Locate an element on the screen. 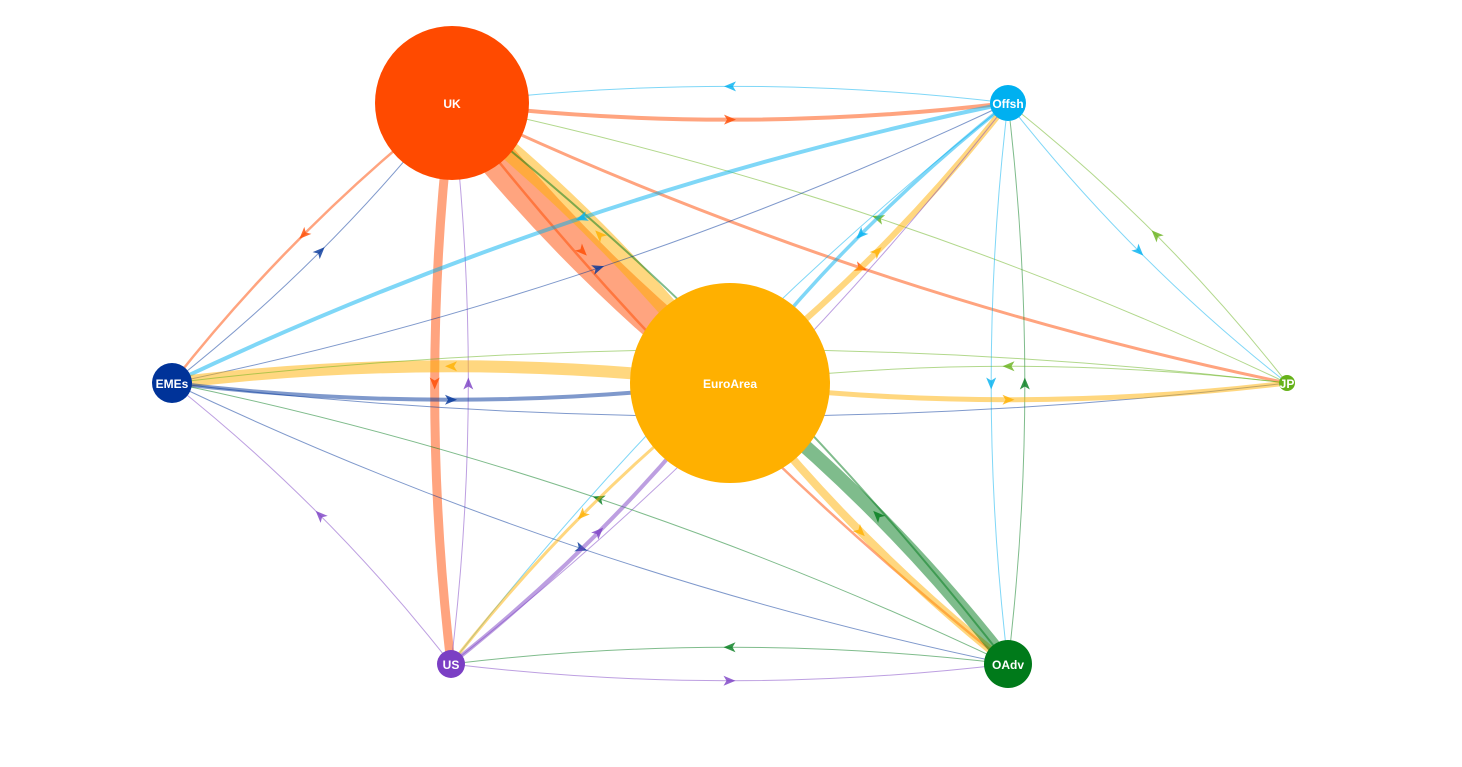  edge-Offsh-to-JP is located at coordinates (1147, 243).